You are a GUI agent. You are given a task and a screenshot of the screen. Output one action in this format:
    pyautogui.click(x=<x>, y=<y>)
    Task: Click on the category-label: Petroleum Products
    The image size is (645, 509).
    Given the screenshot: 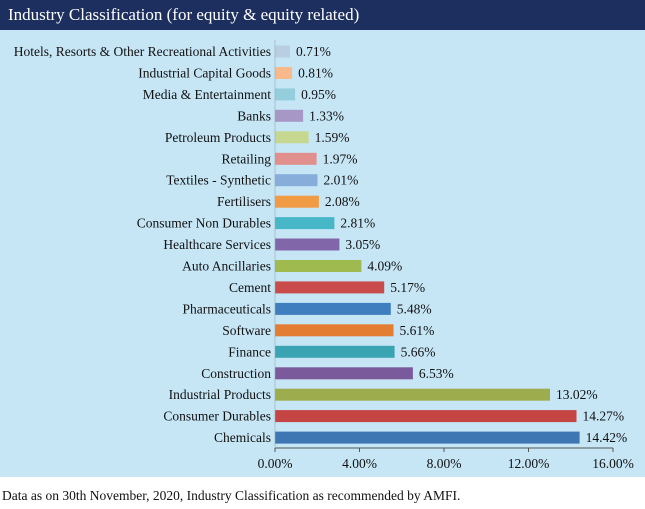 What is the action you would take?
    pyautogui.click(x=218, y=137)
    